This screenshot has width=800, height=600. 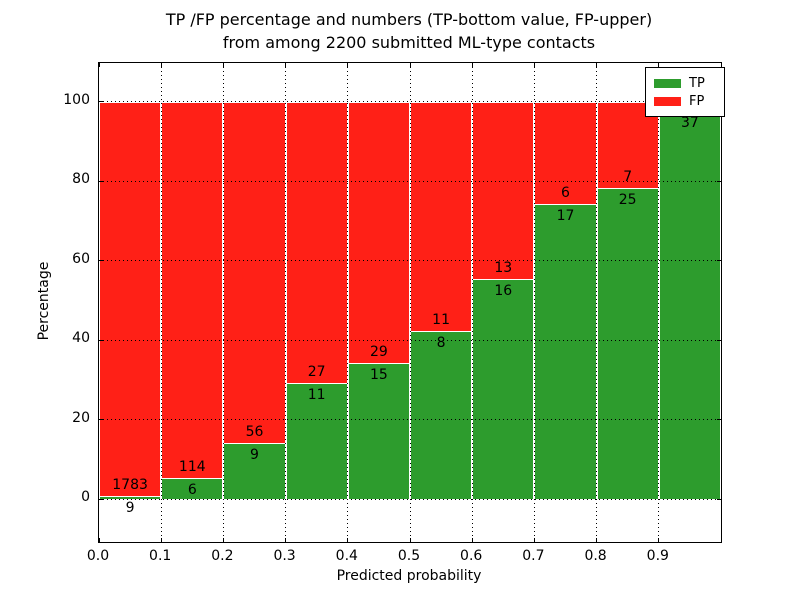 I want to click on x-tick-label-0.0: 0.0, so click(x=98, y=556).